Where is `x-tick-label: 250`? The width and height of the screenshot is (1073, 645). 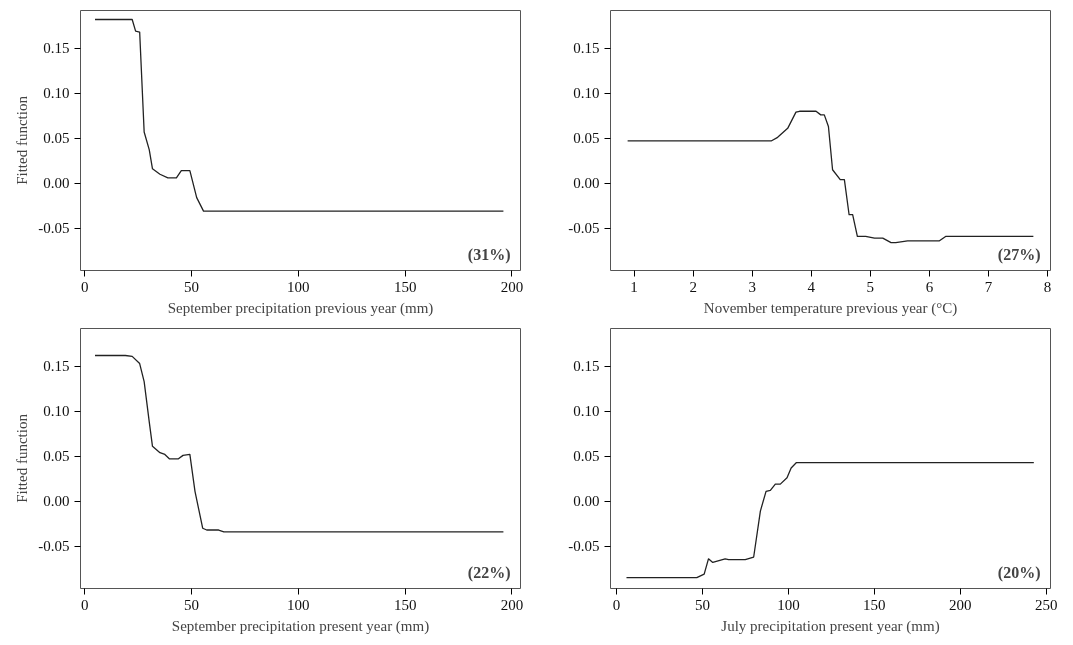
x-tick-label: 250 is located at coordinates (1046, 604).